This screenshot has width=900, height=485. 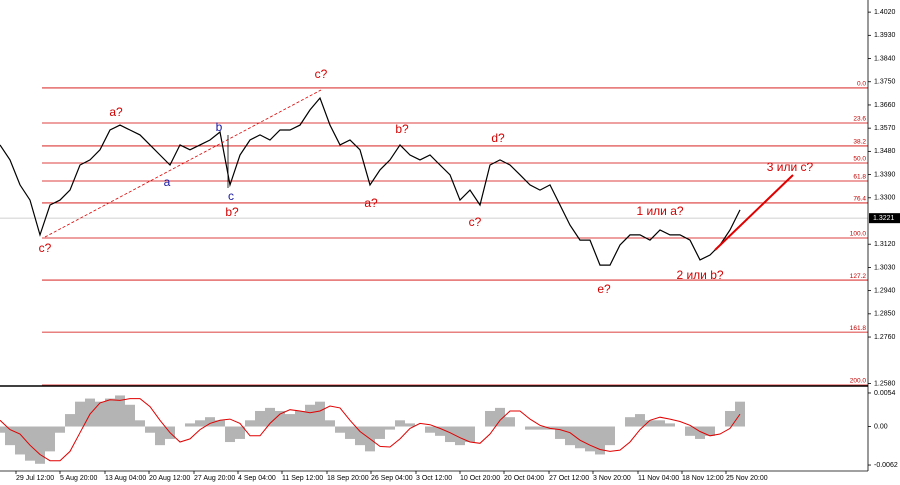 What do you see at coordinates (885, 290) in the screenshot?
I see `y-tick-label: 1.2940` at bounding box center [885, 290].